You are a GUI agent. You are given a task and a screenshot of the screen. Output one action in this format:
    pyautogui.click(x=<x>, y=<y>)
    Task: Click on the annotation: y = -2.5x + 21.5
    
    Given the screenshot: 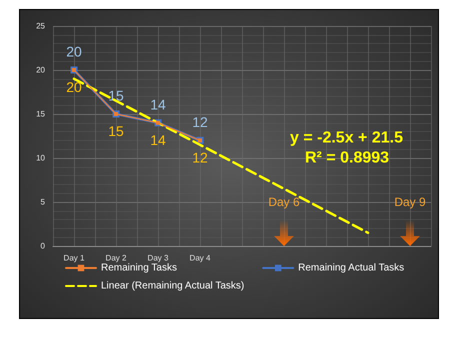 What is the action you would take?
    pyautogui.click(x=347, y=138)
    